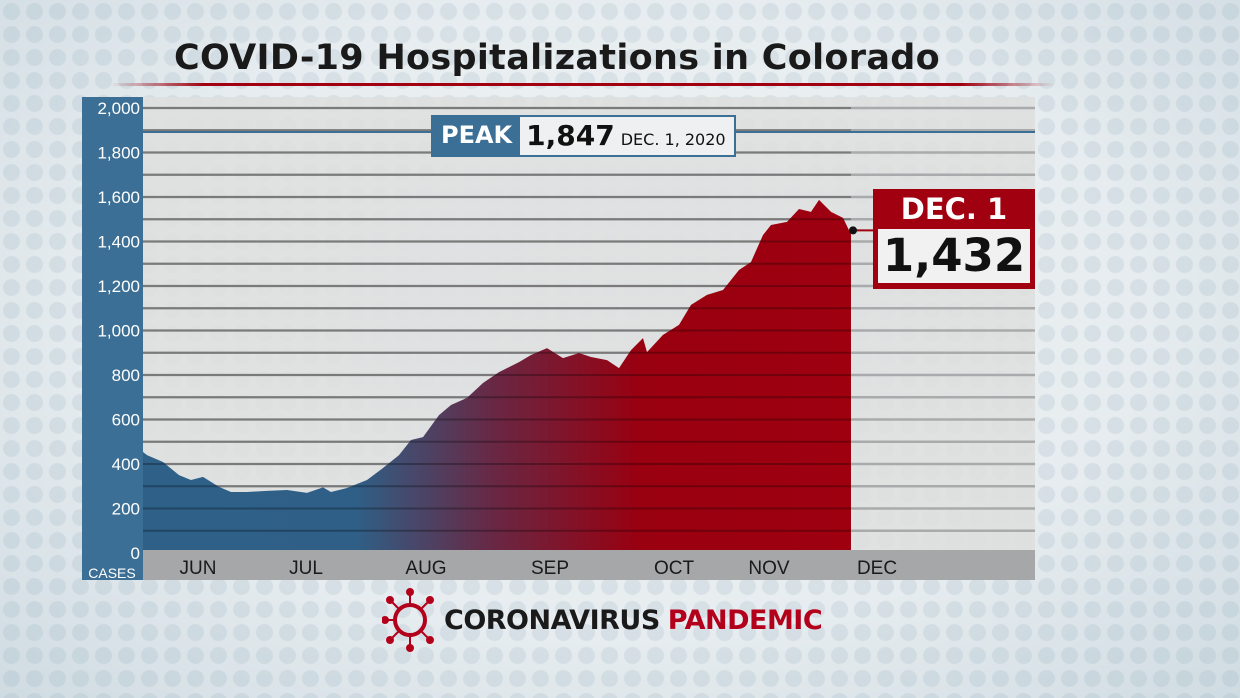 The image size is (1240, 698). I want to click on y-tick-label: 1,800, so click(118, 153).